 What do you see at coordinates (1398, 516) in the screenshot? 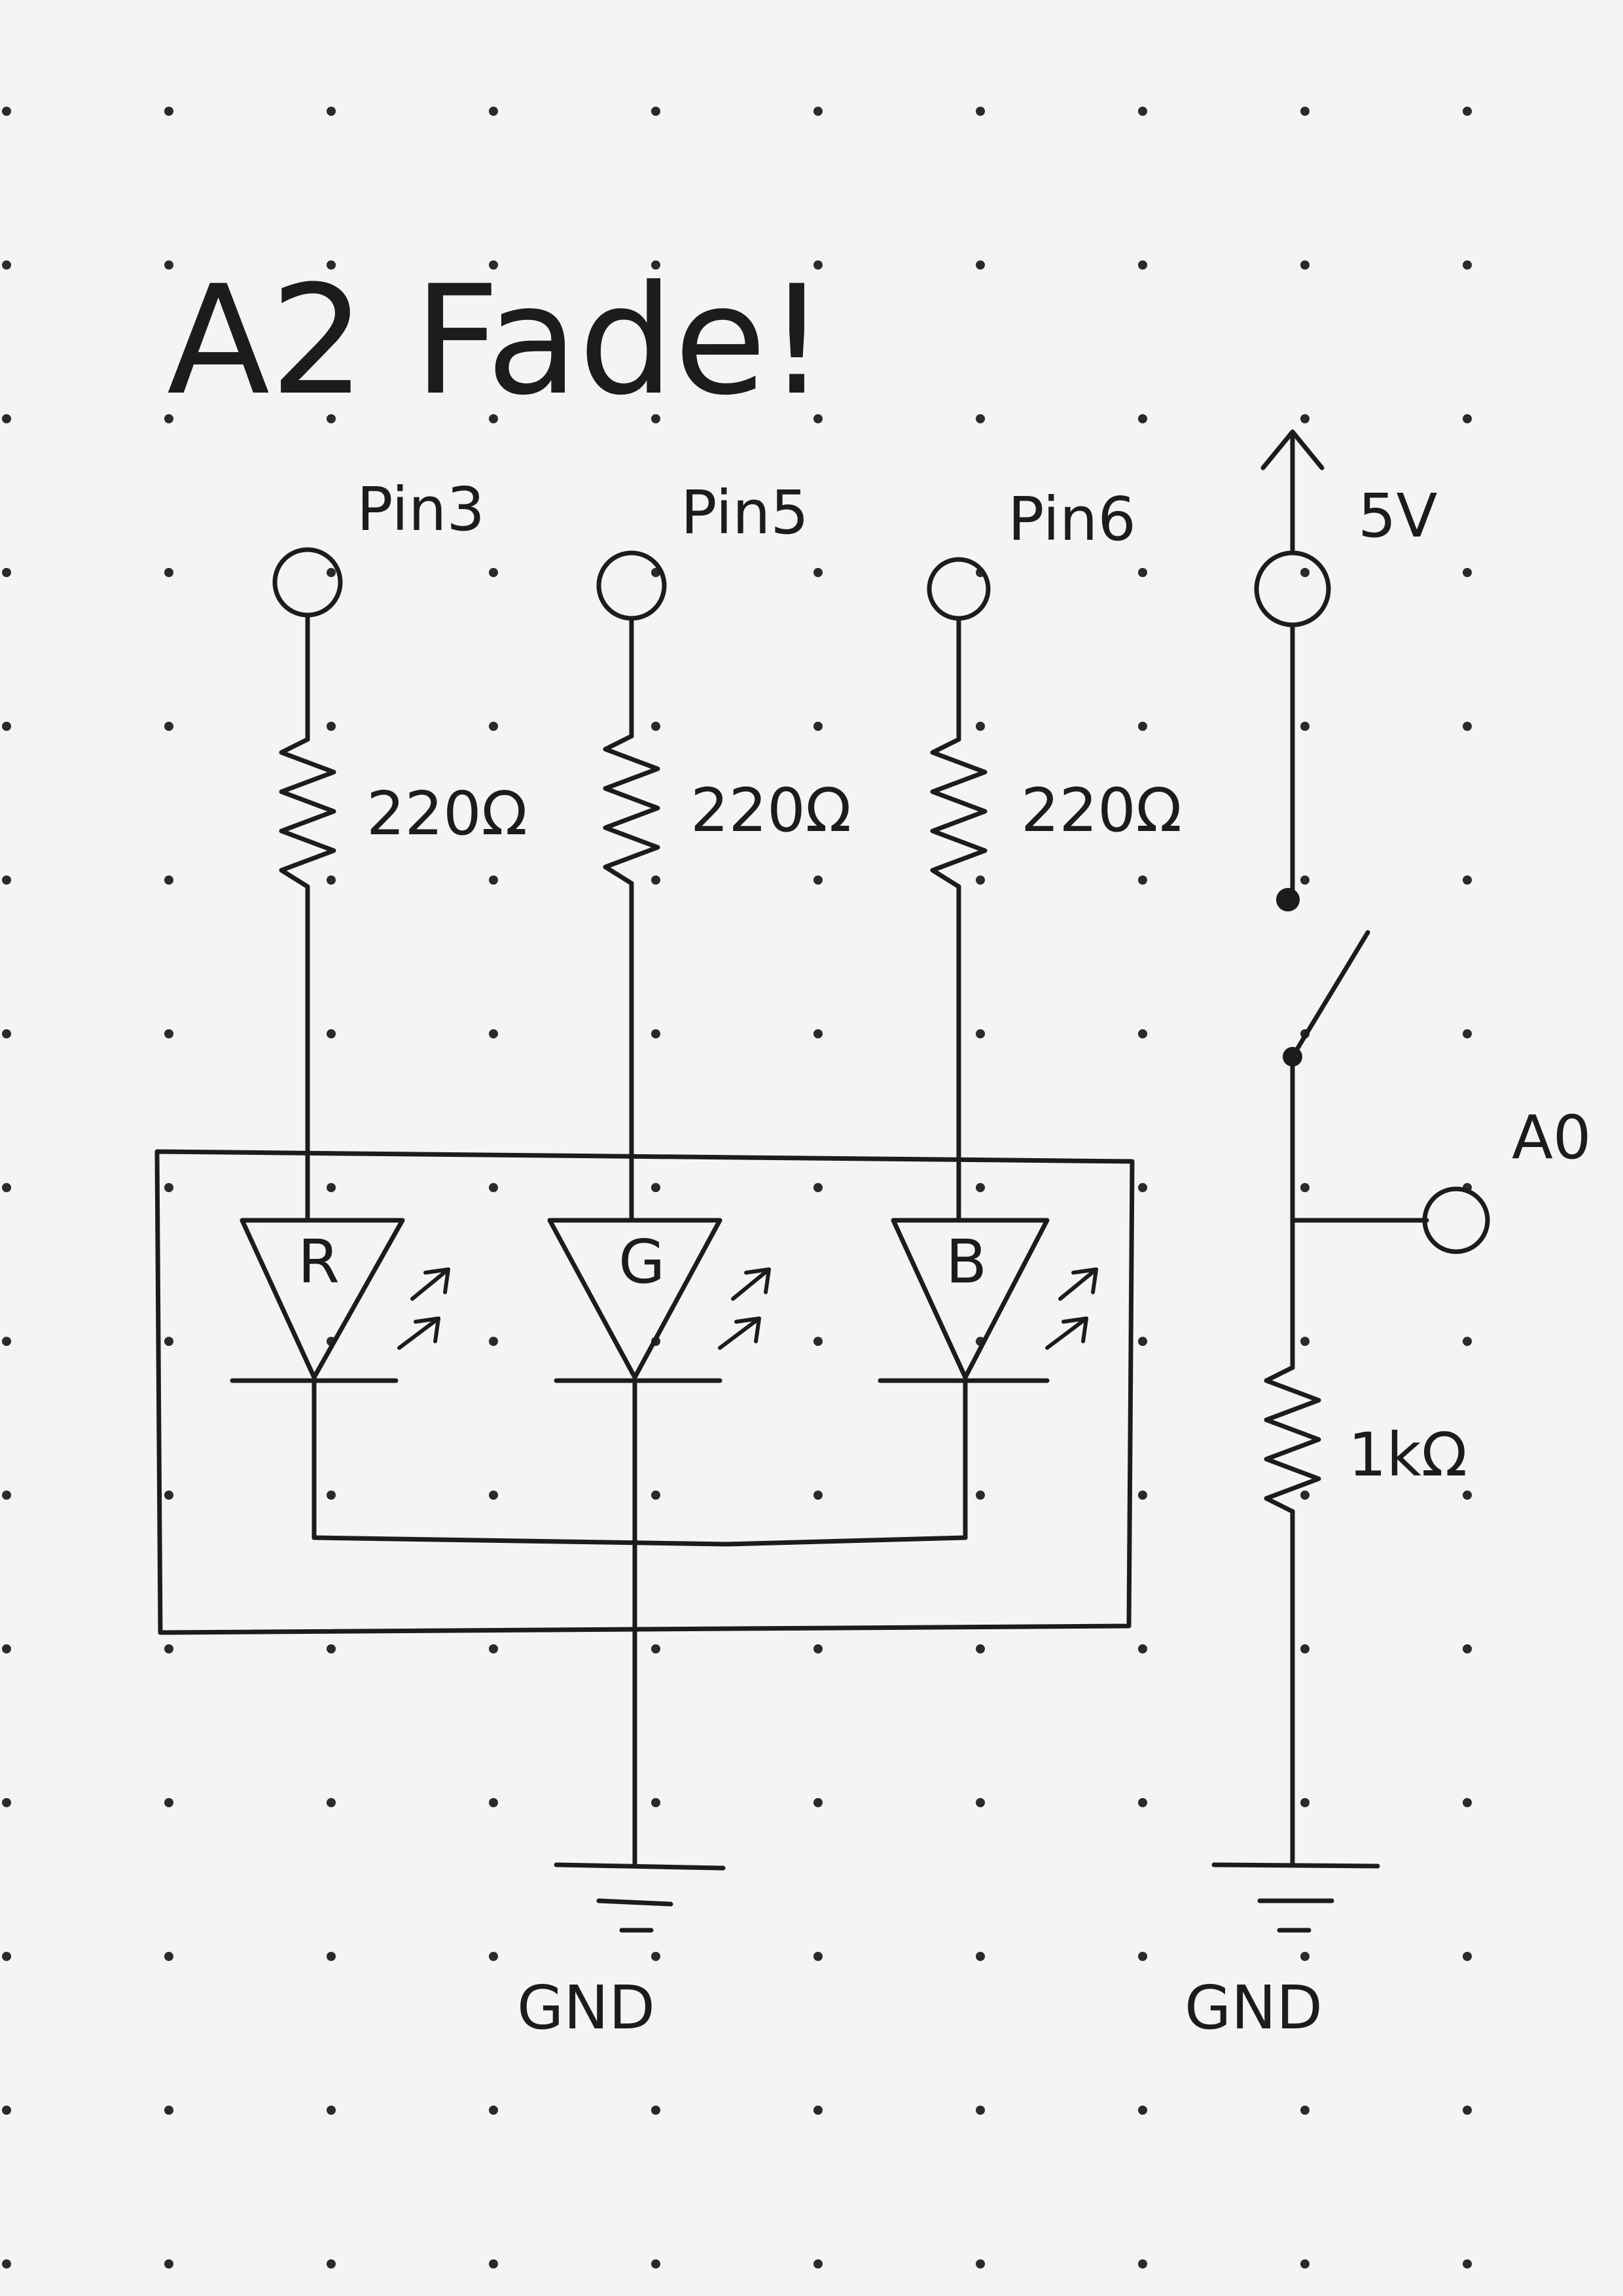
I see `supply-label: 5V` at bounding box center [1398, 516].